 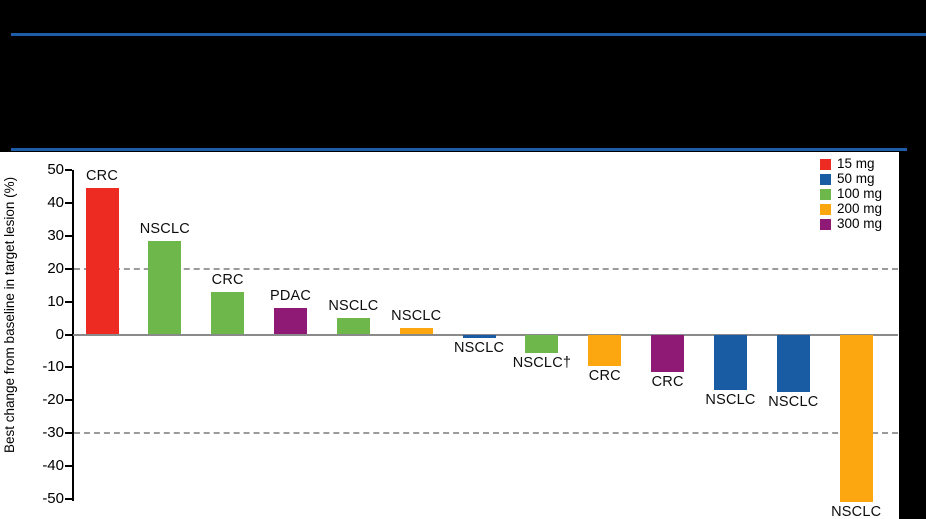 What do you see at coordinates (291, 296) in the screenshot?
I see `bar-label: PDAC` at bounding box center [291, 296].